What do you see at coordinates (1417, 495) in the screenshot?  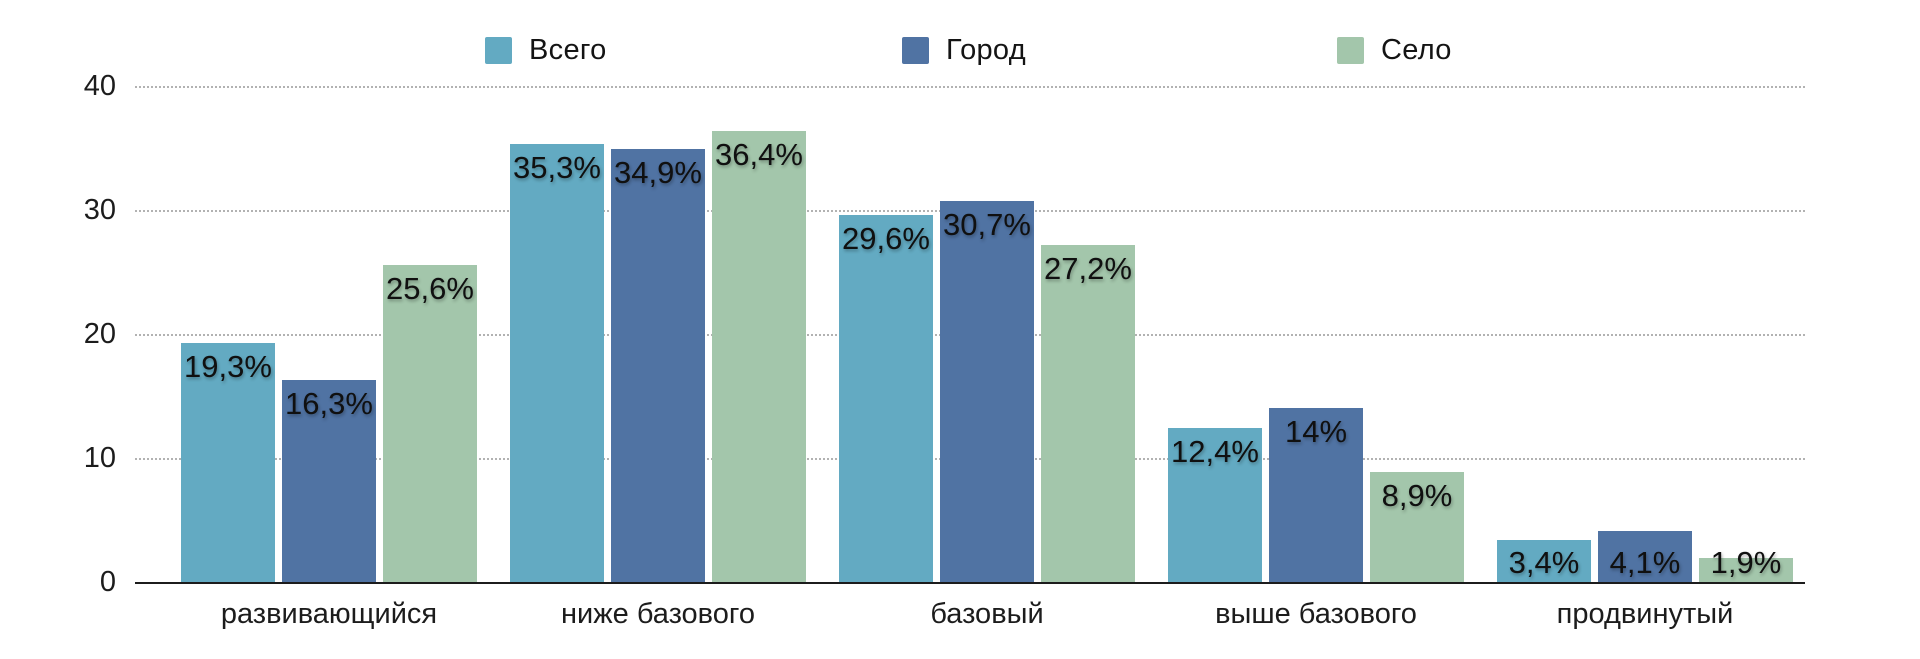 I see `bar-value-label: 8,9%` at bounding box center [1417, 495].